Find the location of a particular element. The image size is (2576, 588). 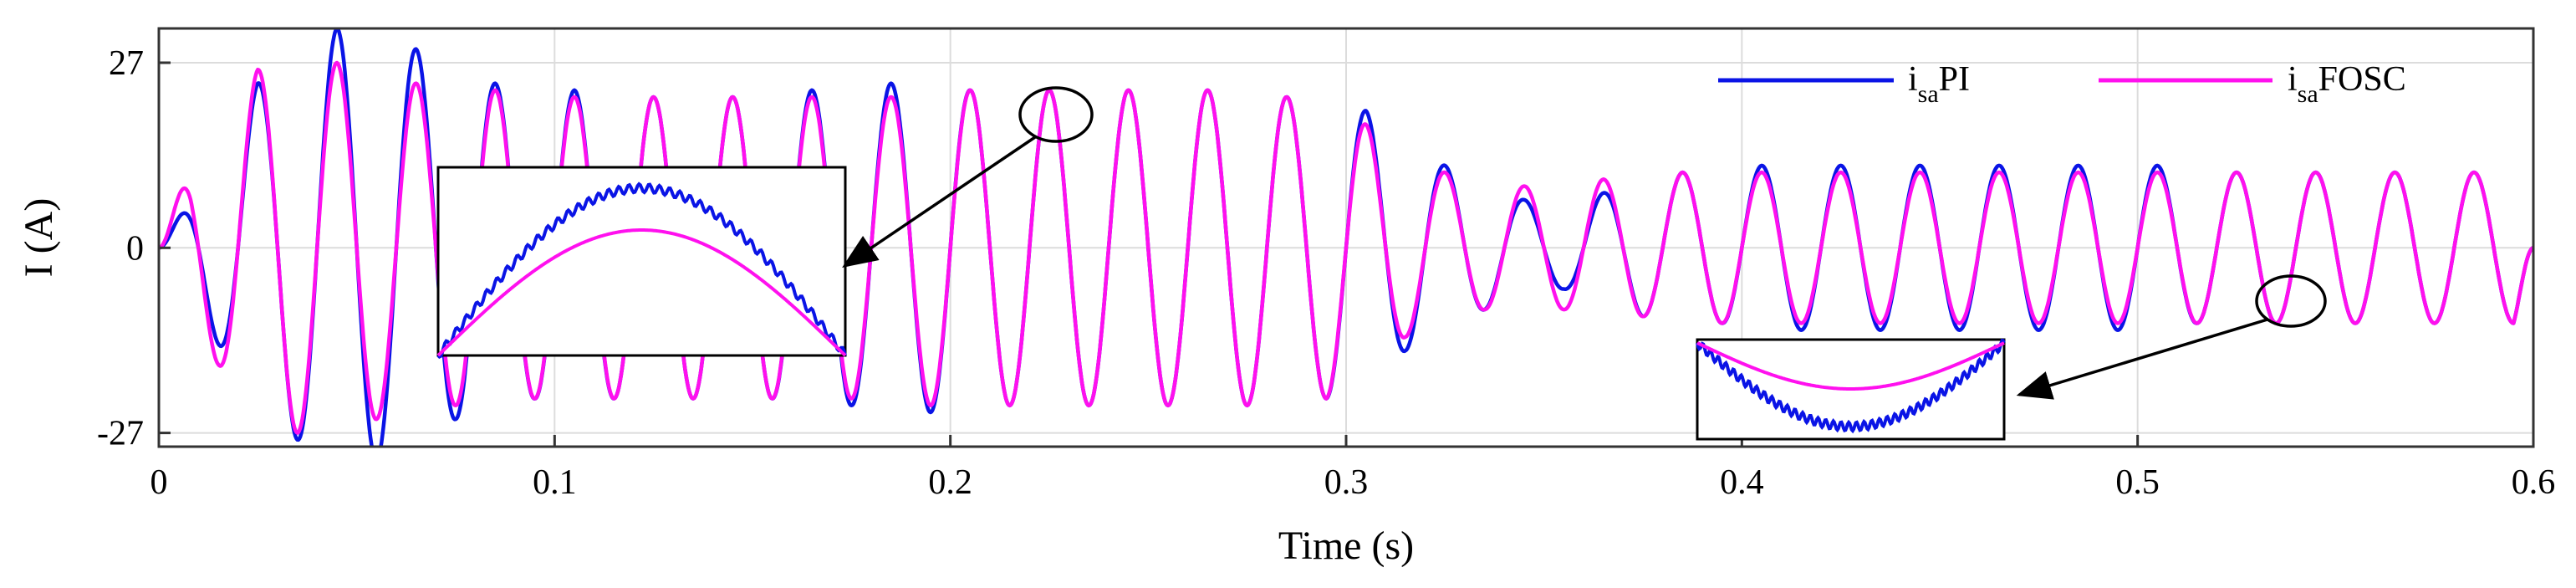

x-tick-label: 0.6 is located at coordinates (2534, 482).